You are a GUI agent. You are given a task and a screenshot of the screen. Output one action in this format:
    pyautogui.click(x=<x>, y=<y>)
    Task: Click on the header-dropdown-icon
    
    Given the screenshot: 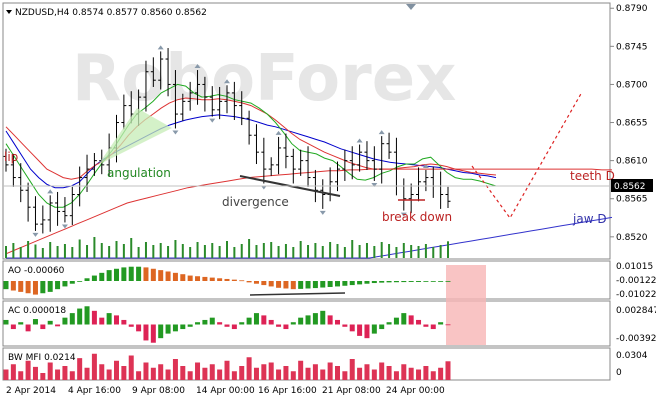 What is the action you would take?
    pyautogui.click(x=9, y=12)
    